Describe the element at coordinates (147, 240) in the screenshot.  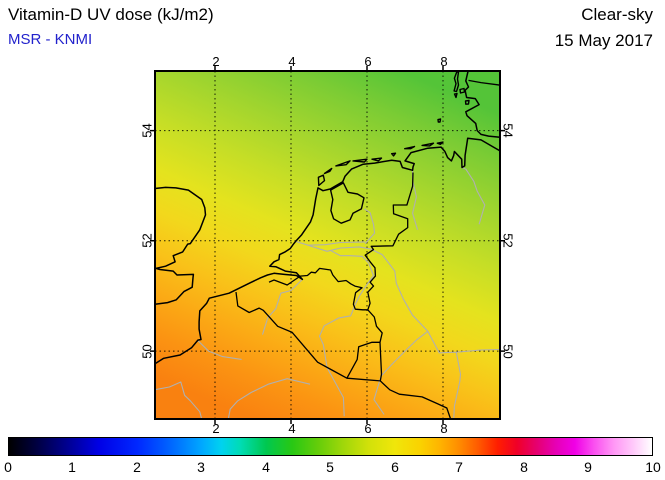
I see `y-tick-left-52: 52` at that location.